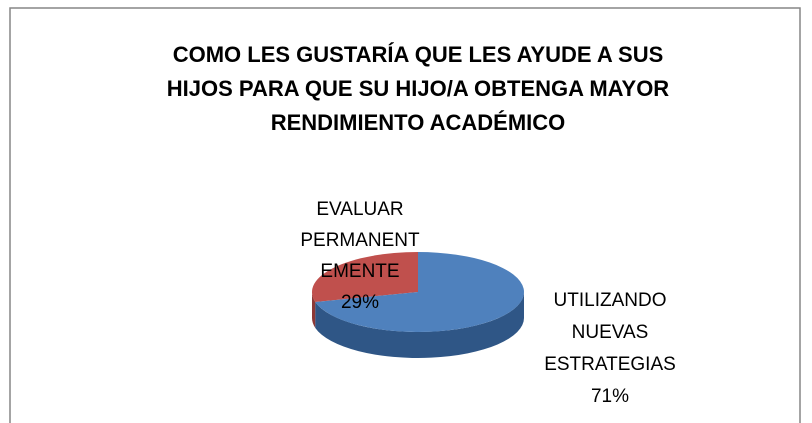 The width and height of the screenshot is (812, 423). Describe the element at coordinates (610, 396) in the screenshot. I see `data-label-value: 71%` at that location.